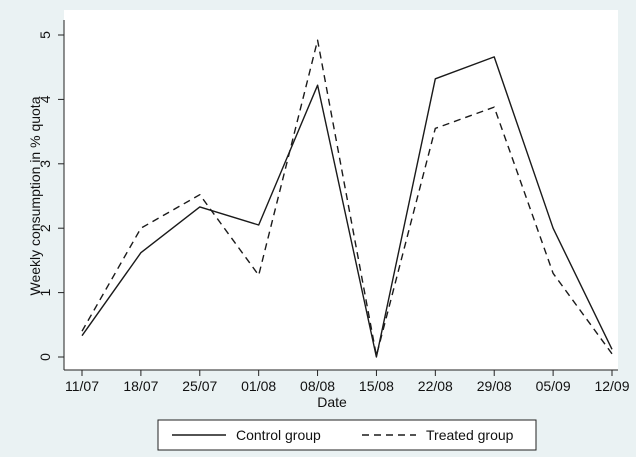 The image size is (636, 457). I want to click on x-tick-label: 18/07, so click(140, 386).